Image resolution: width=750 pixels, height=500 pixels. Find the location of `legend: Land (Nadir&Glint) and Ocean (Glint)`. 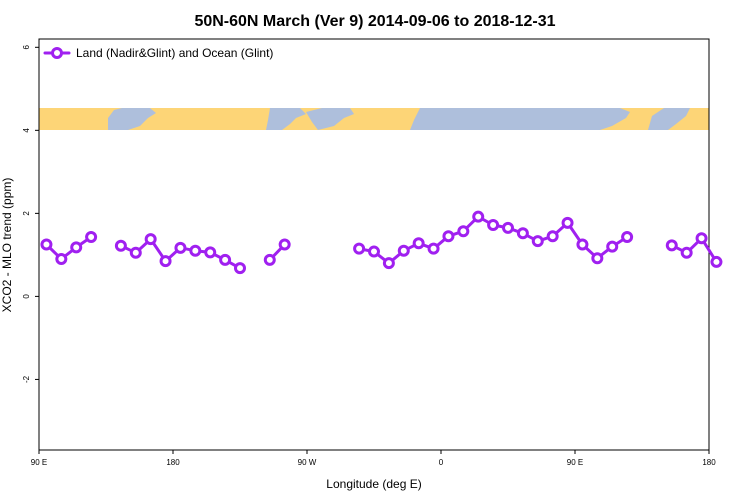

legend: Land (Nadir&Glint) and Ocean (Glint) is located at coordinates (158, 53).